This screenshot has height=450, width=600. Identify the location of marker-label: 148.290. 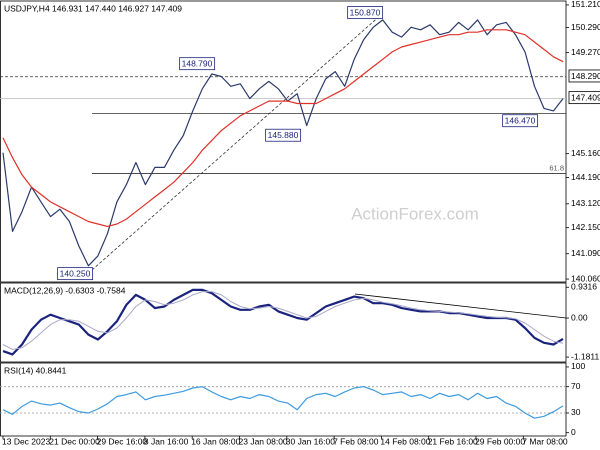
(585, 76).